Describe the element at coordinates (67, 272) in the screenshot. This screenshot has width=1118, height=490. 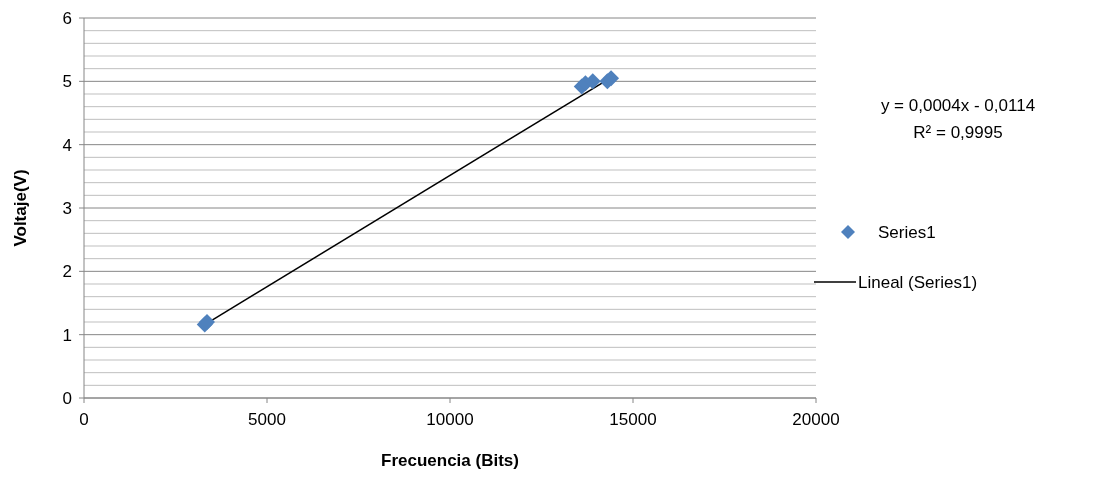
I see `y-tick-label: 2` at that location.